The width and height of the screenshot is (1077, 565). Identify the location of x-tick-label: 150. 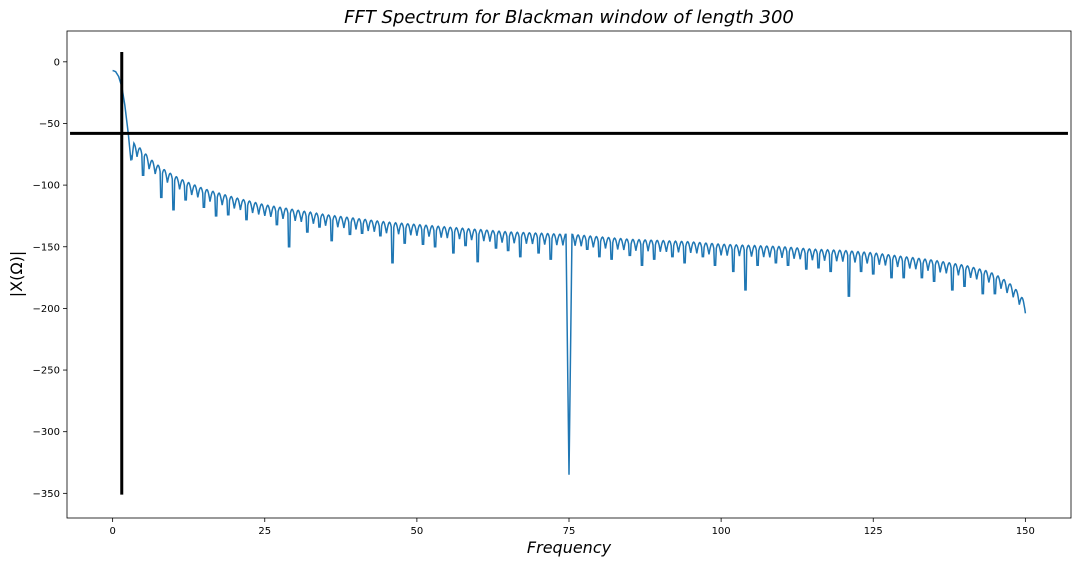
(1025, 531).